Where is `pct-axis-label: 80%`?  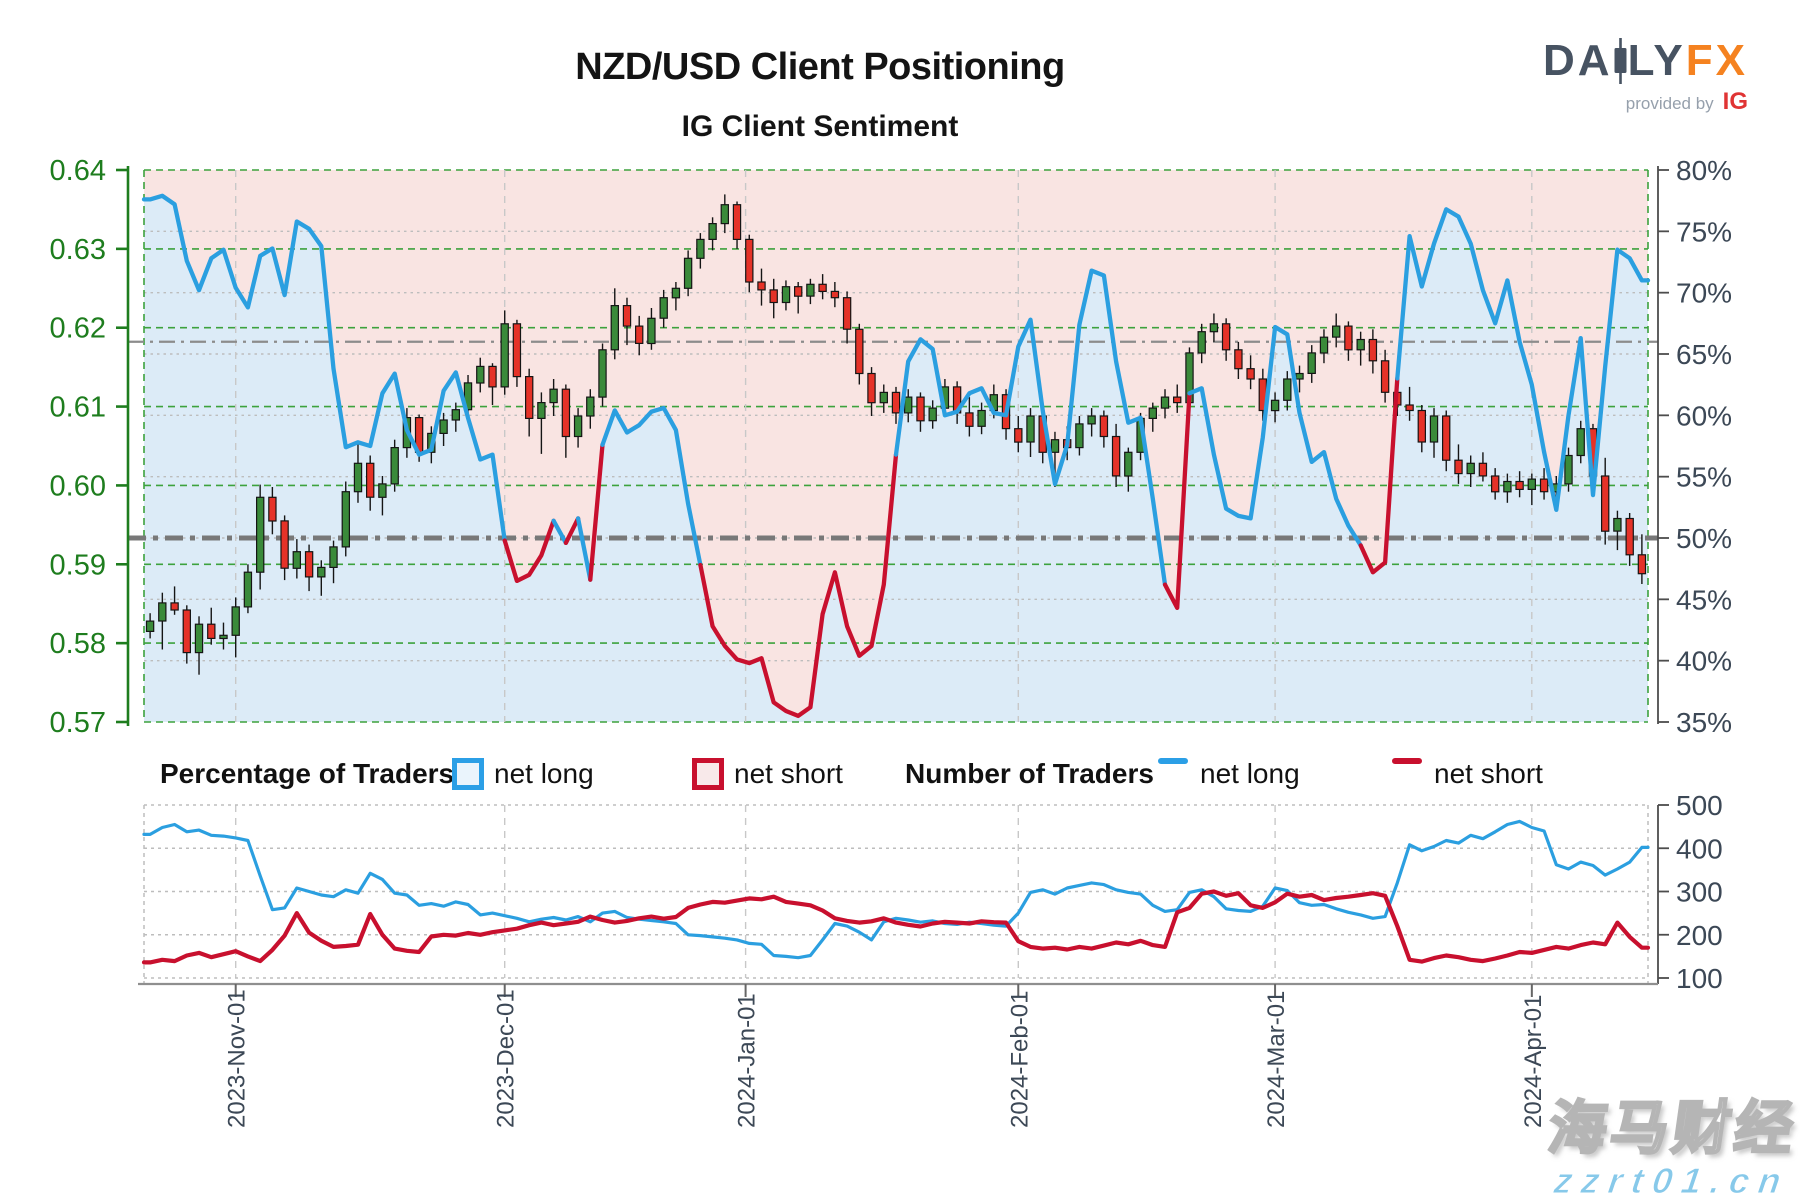 pct-axis-label: 80% is located at coordinates (1704, 170).